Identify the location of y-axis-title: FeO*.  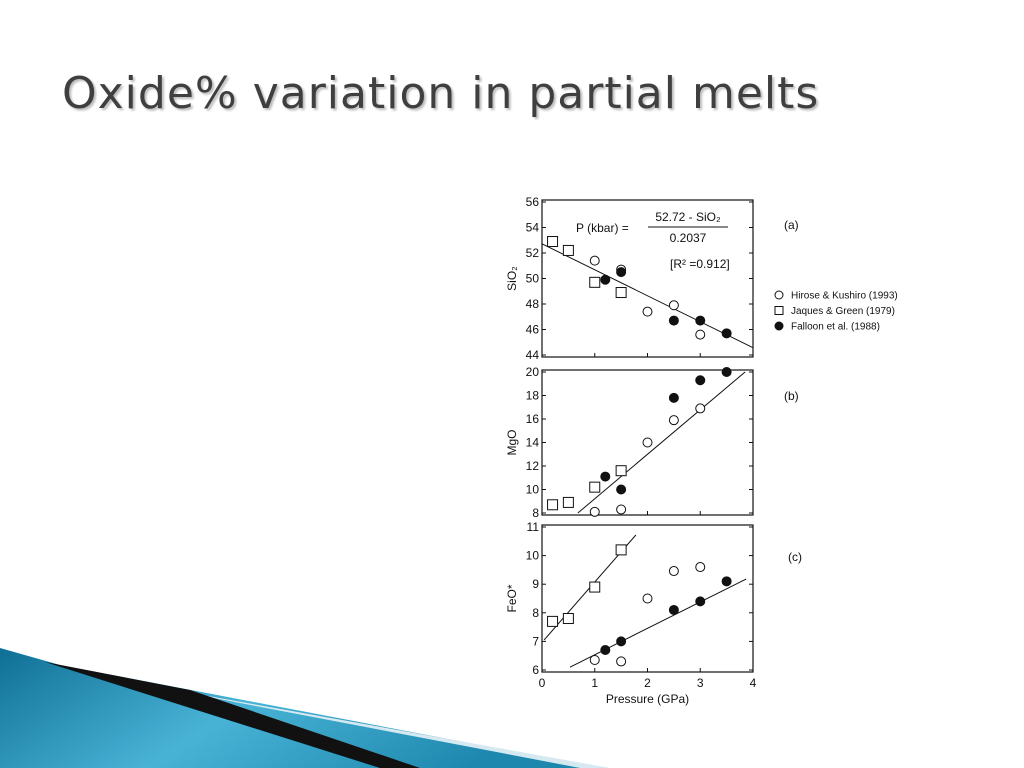
(512, 598).